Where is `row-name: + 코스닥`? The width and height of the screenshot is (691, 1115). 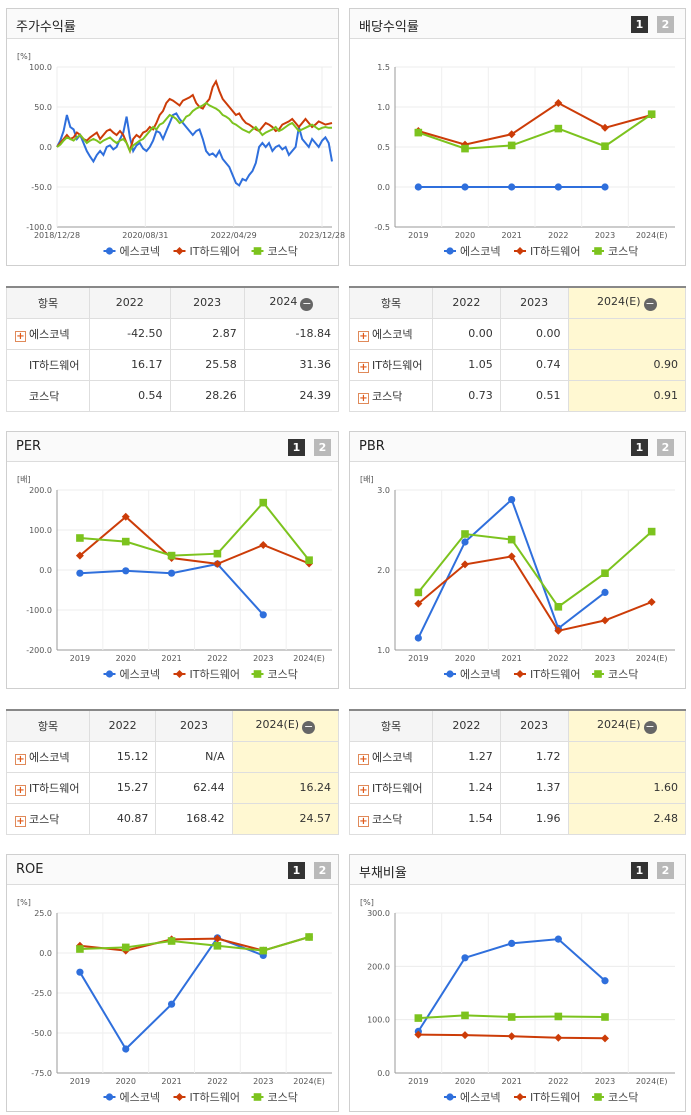
row-name: + 코스닥 is located at coordinates (391, 395).